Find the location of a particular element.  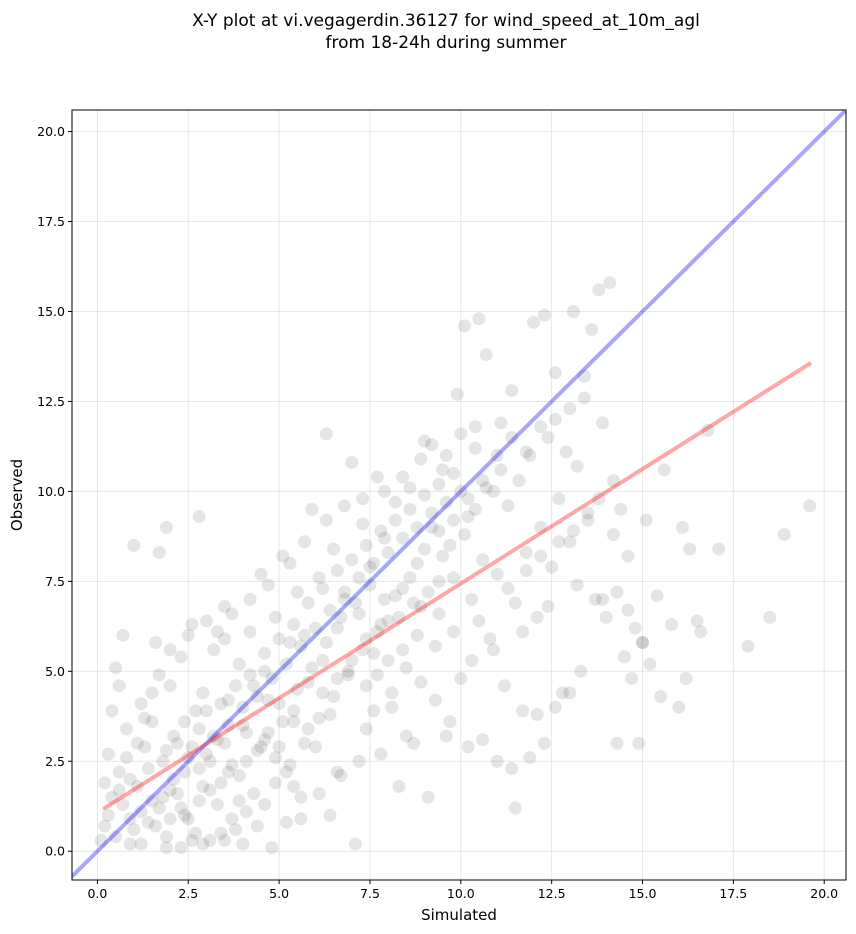

y-axis-label: Observed is located at coordinates (17, 495).